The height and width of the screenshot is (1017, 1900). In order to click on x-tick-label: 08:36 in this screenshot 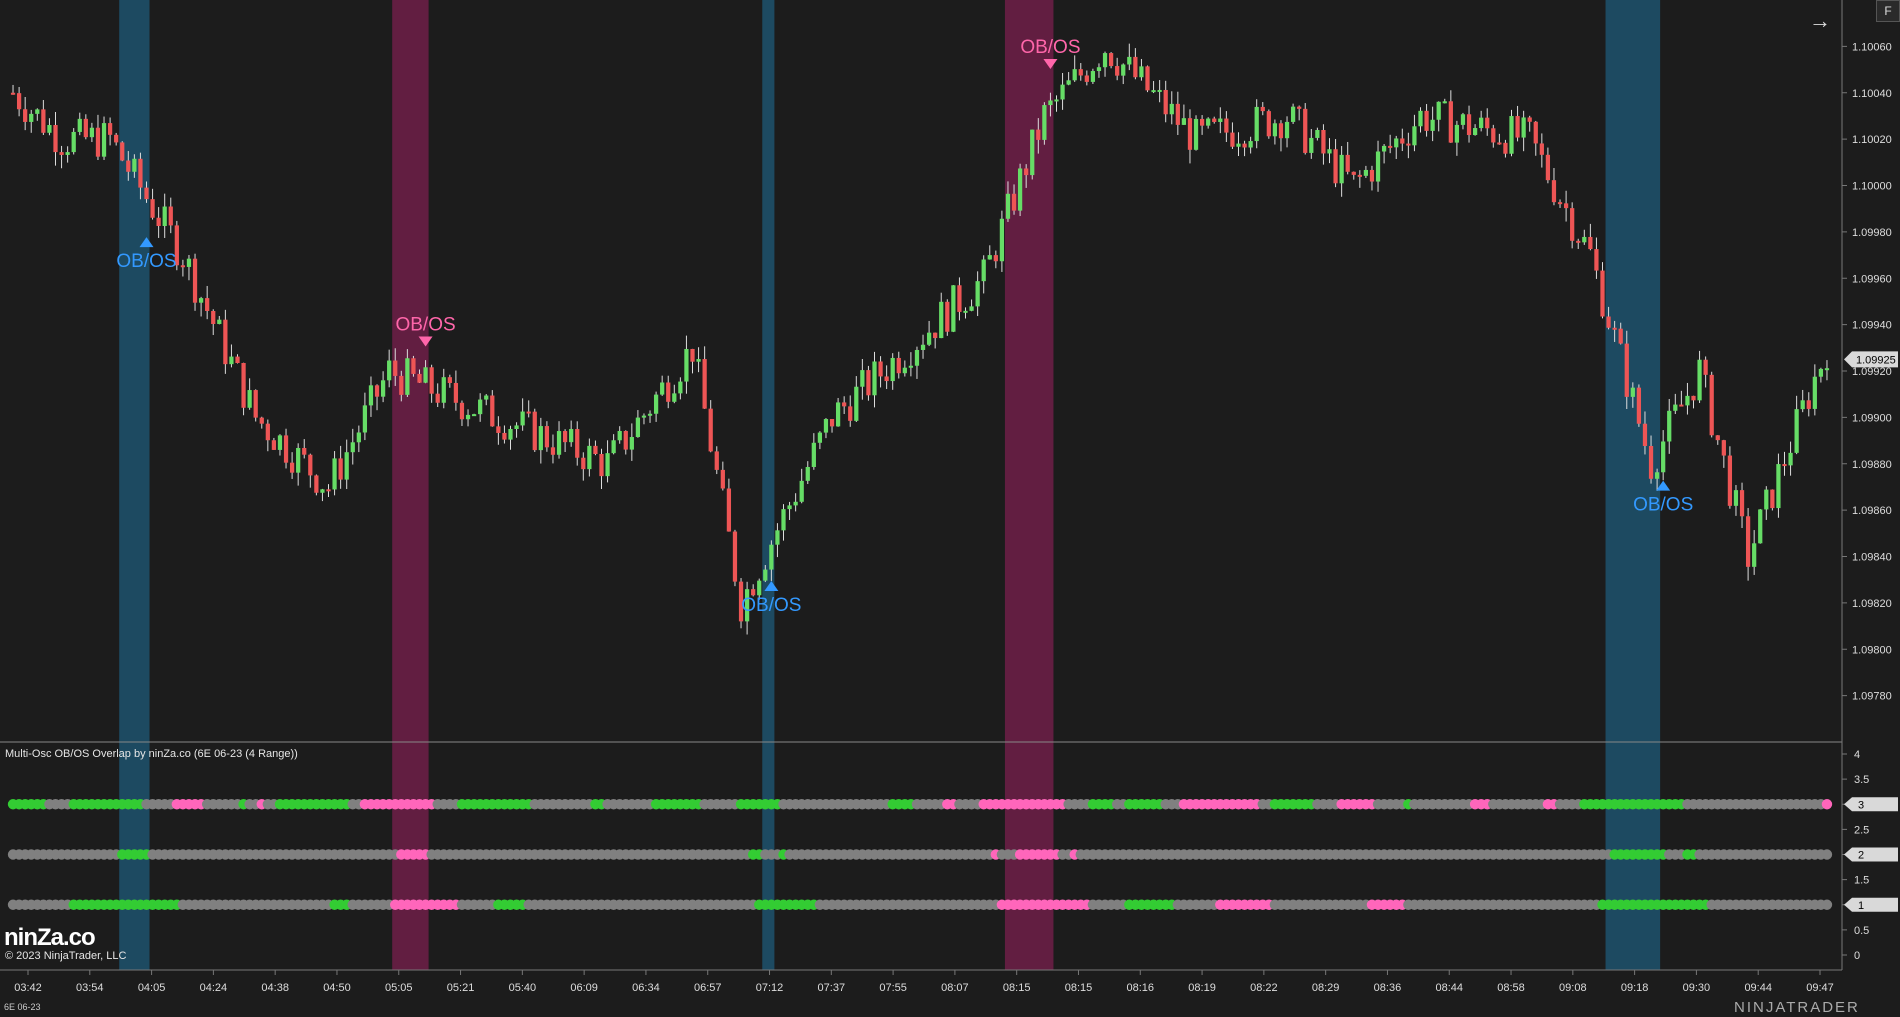, I will do `click(1388, 988)`.